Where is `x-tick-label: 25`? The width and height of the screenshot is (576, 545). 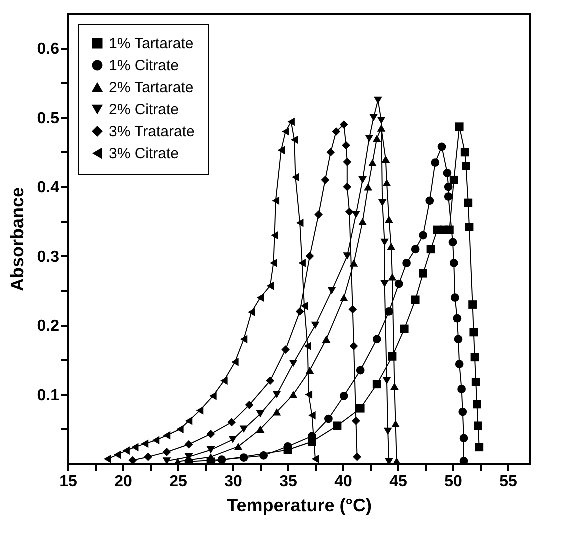
x-tick-label: 25 is located at coordinates (179, 482).